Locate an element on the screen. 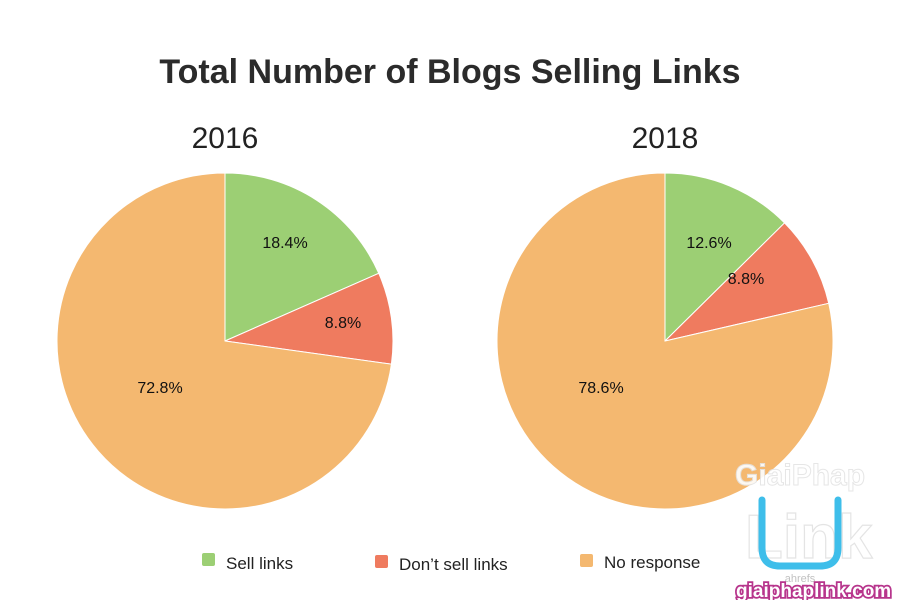 This screenshot has height=600, width=900. pie-2016-label-sell-links: 18.4% is located at coordinates (284, 243).